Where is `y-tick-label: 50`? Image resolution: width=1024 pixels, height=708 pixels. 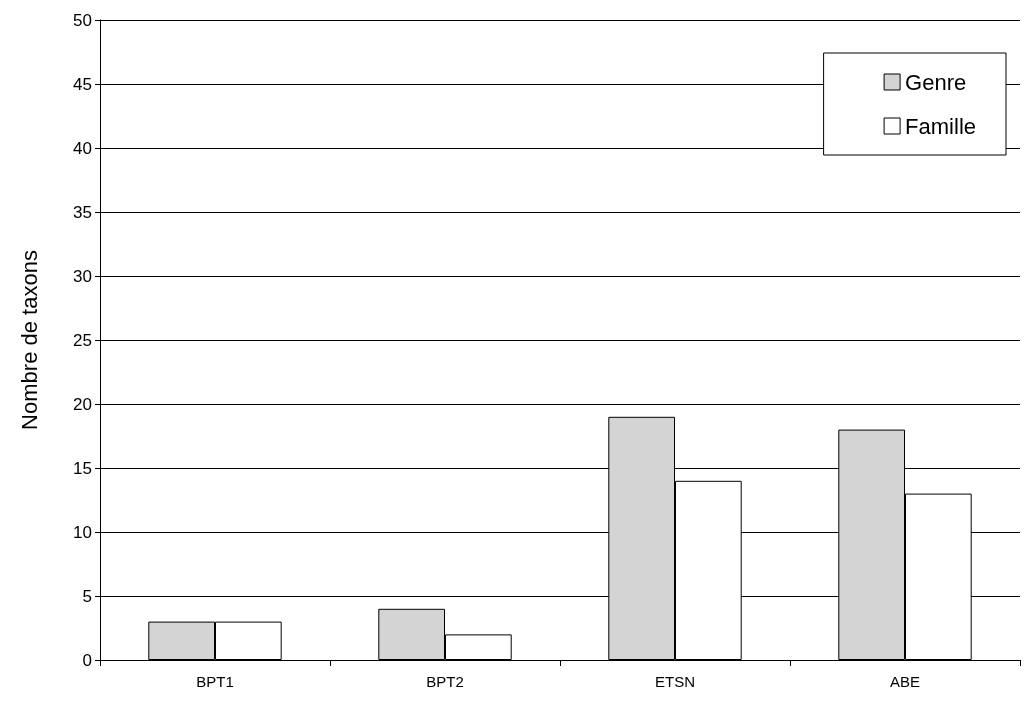
y-tick-label: 50 is located at coordinates (82, 20).